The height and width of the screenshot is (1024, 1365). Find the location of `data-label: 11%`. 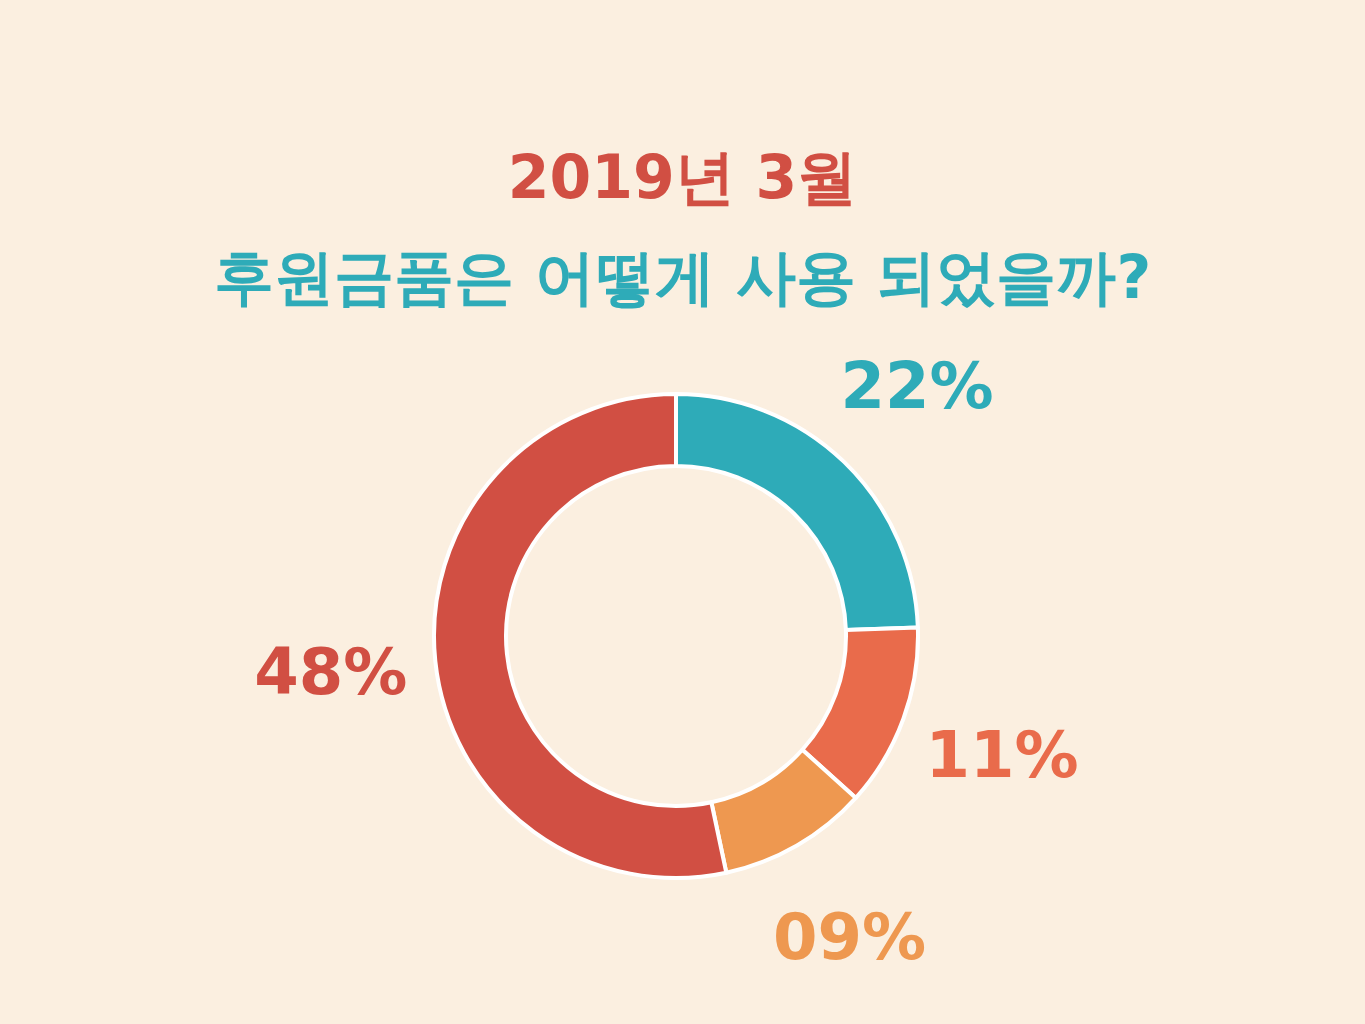

data-label: 11% is located at coordinates (1002, 754).